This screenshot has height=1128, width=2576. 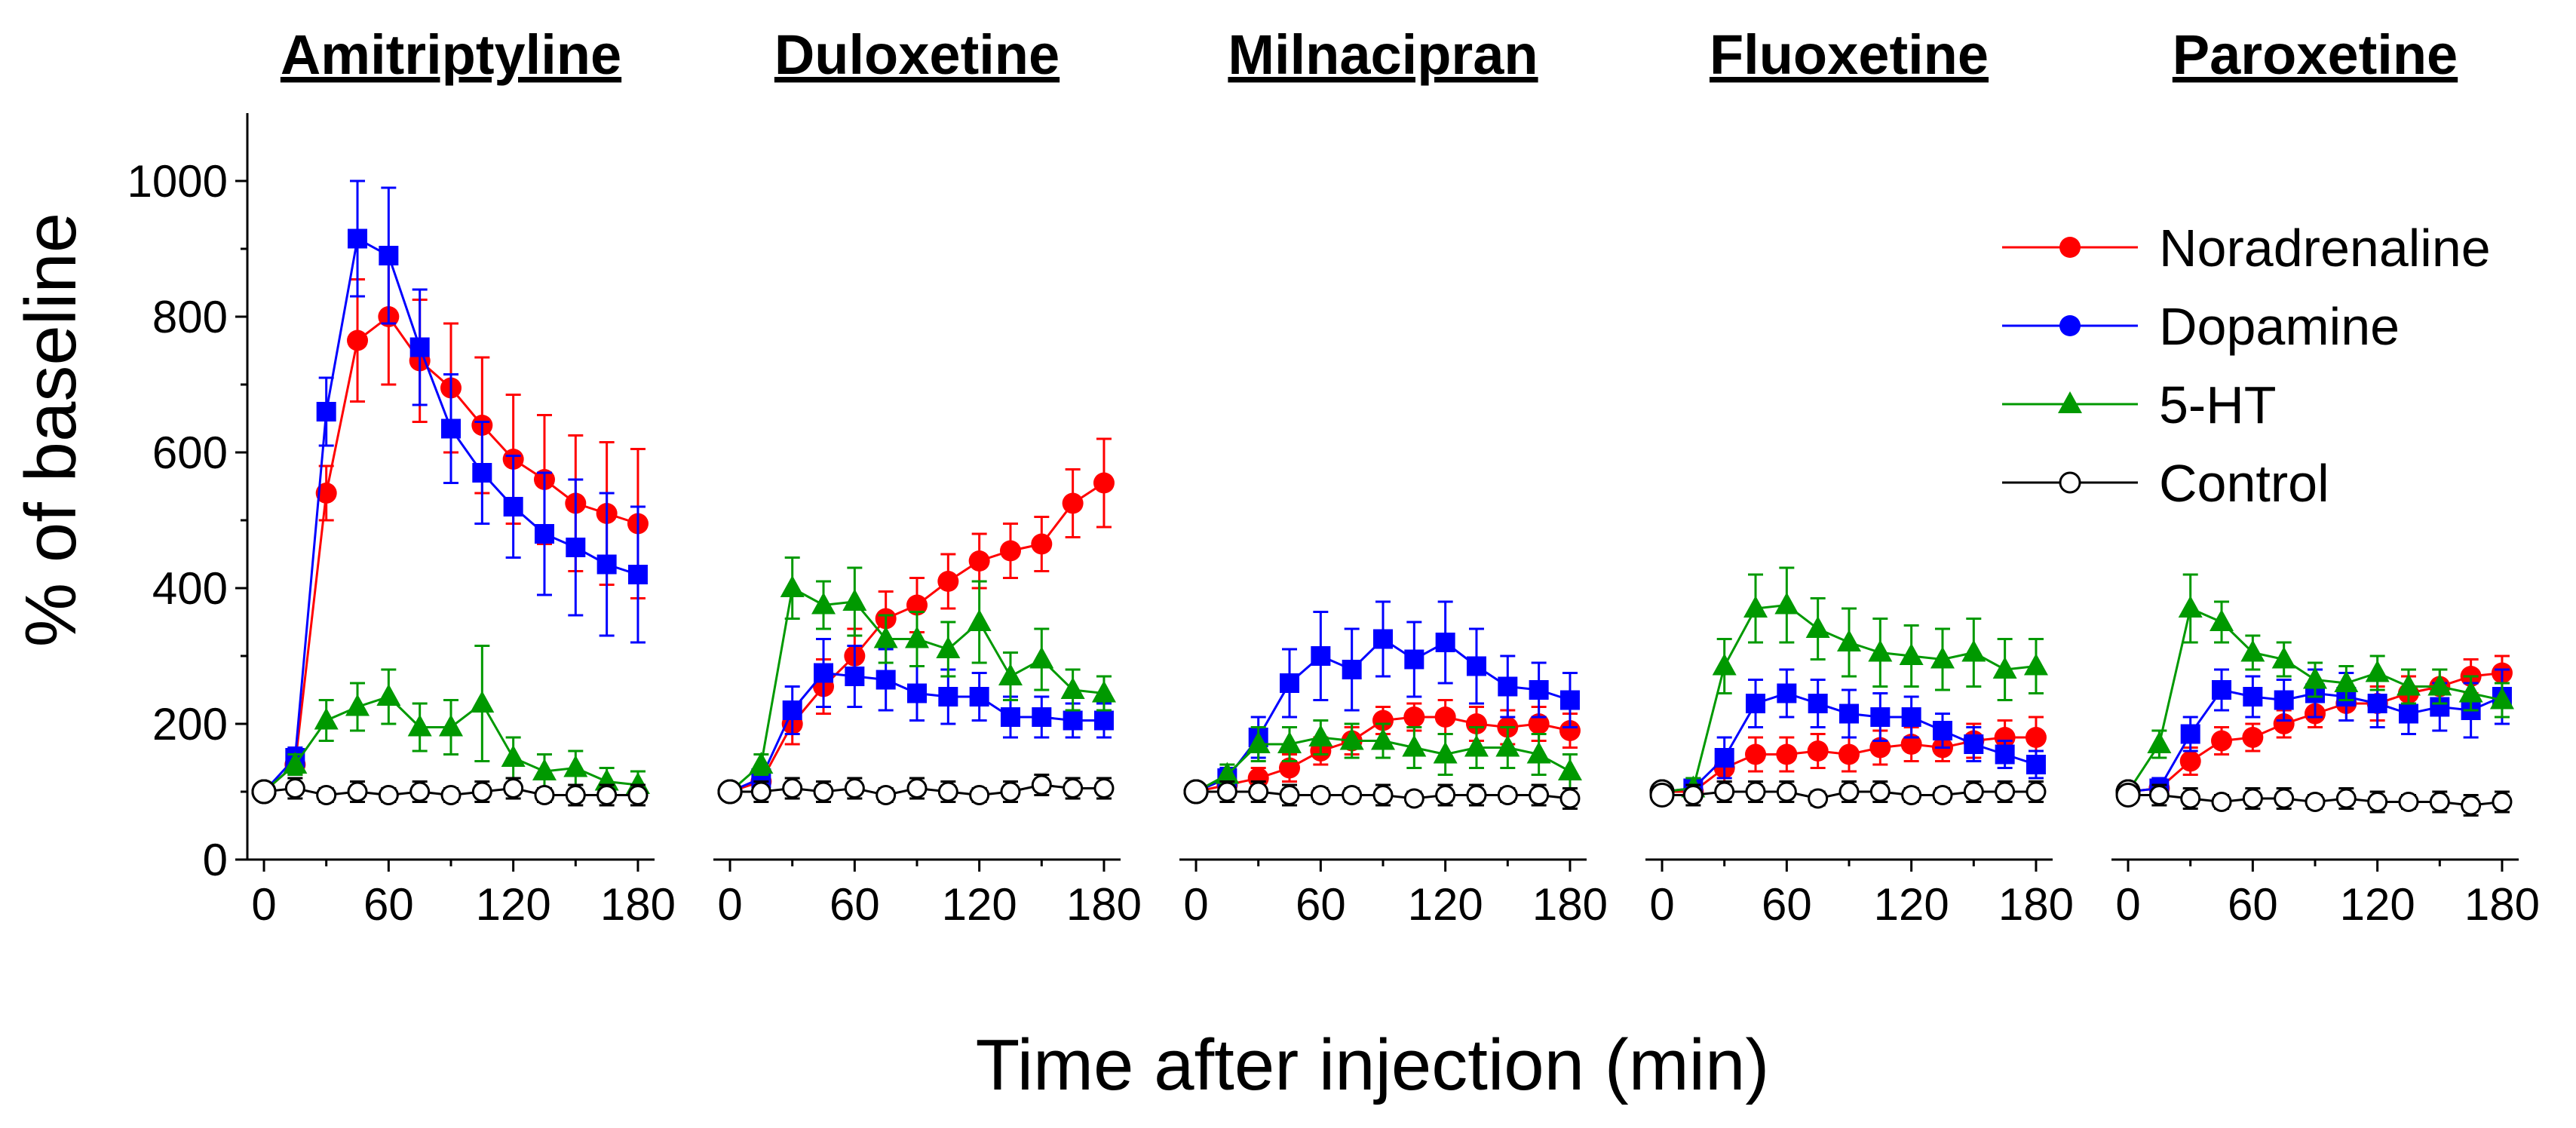 What do you see at coordinates (2165, 483) in the screenshot?
I see `legend-entry: Control` at bounding box center [2165, 483].